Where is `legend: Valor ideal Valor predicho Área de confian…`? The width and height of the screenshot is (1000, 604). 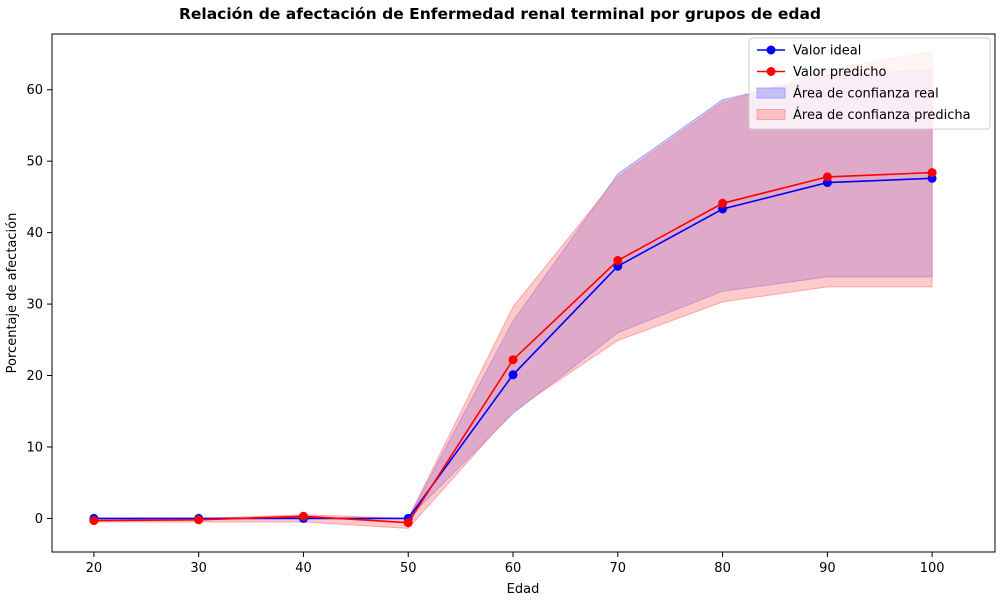
legend: Valor ideal Valor predicho Área de confian… is located at coordinates (869, 83).